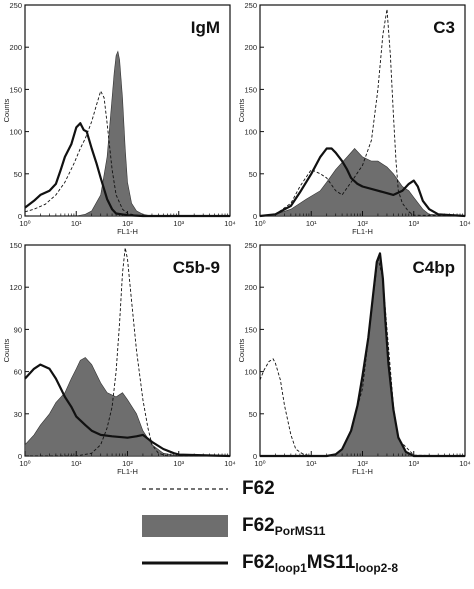  I want to click on y-tick-label: 30, so click(18, 414).